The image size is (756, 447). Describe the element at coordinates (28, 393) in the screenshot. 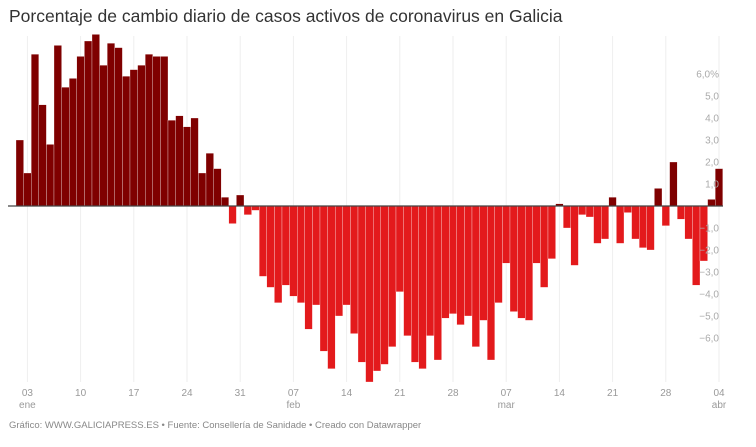

I see `x-tick-label: 03` at that location.